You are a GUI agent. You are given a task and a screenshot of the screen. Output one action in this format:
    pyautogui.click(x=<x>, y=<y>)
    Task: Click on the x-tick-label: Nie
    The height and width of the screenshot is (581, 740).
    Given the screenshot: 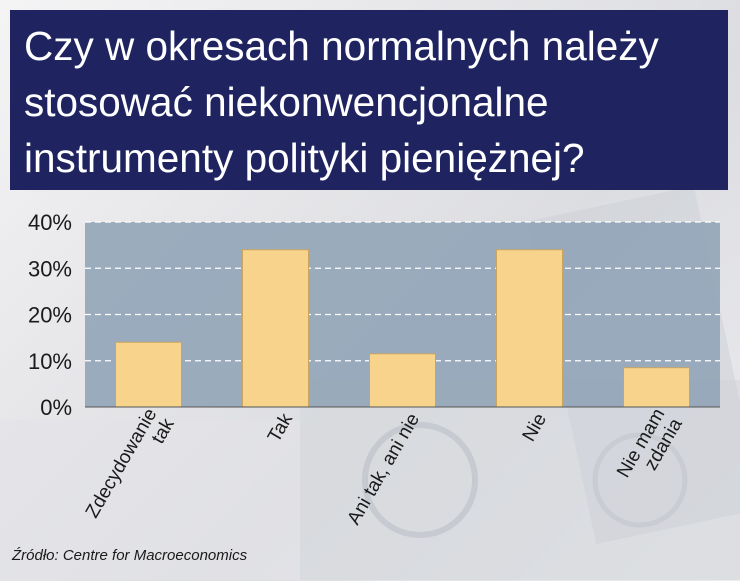 What is the action you would take?
    pyautogui.click(x=535, y=427)
    